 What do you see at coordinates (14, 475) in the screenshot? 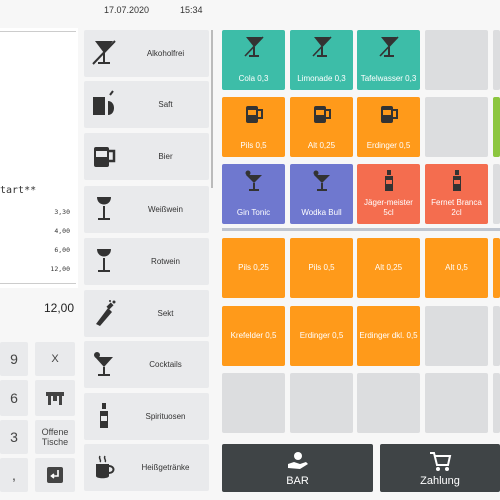
I see `key-comma: ,` at bounding box center [14, 475].